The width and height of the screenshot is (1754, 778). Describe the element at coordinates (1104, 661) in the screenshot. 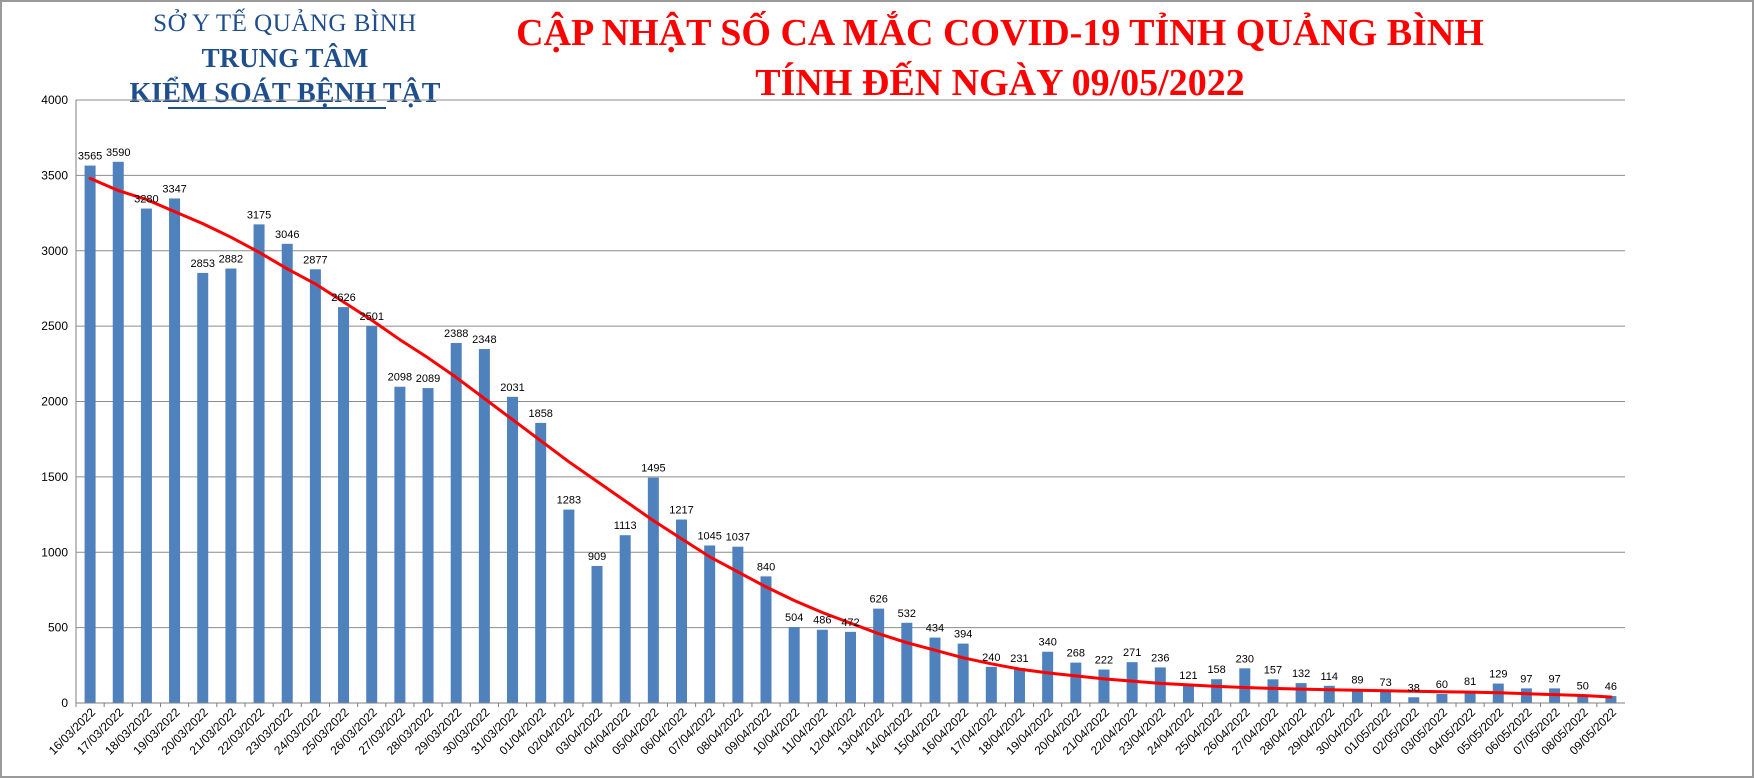

I see `data-label: 222` at that location.